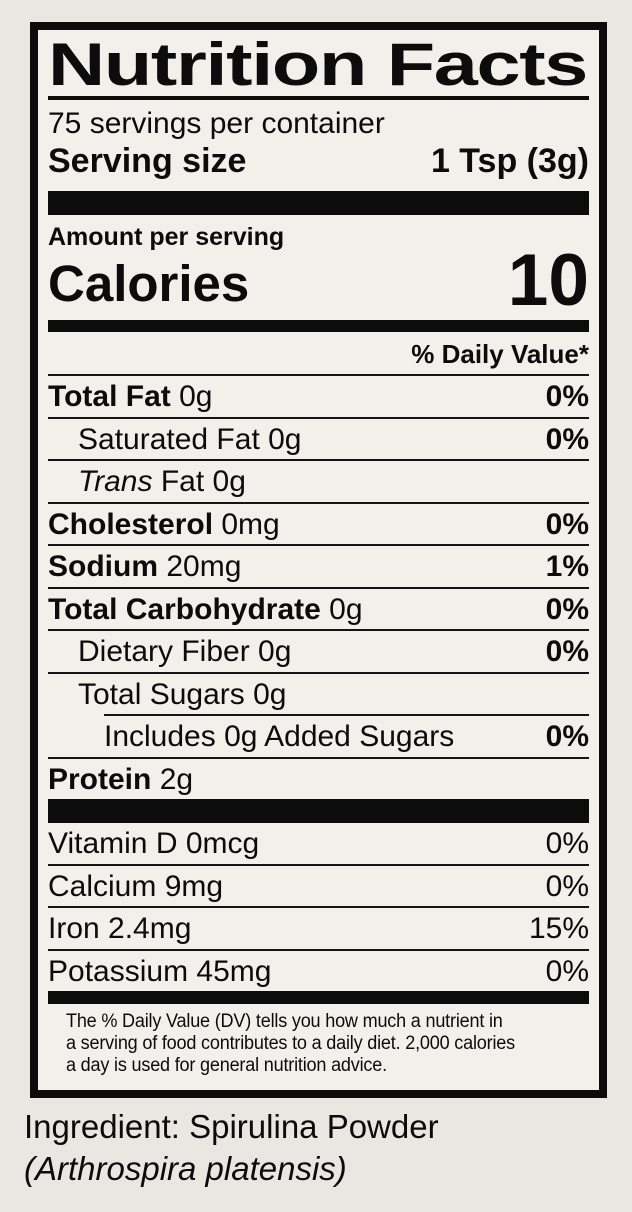 The width and height of the screenshot is (632, 1212). I want to click on daily-value-percent: 1%, so click(567, 567).